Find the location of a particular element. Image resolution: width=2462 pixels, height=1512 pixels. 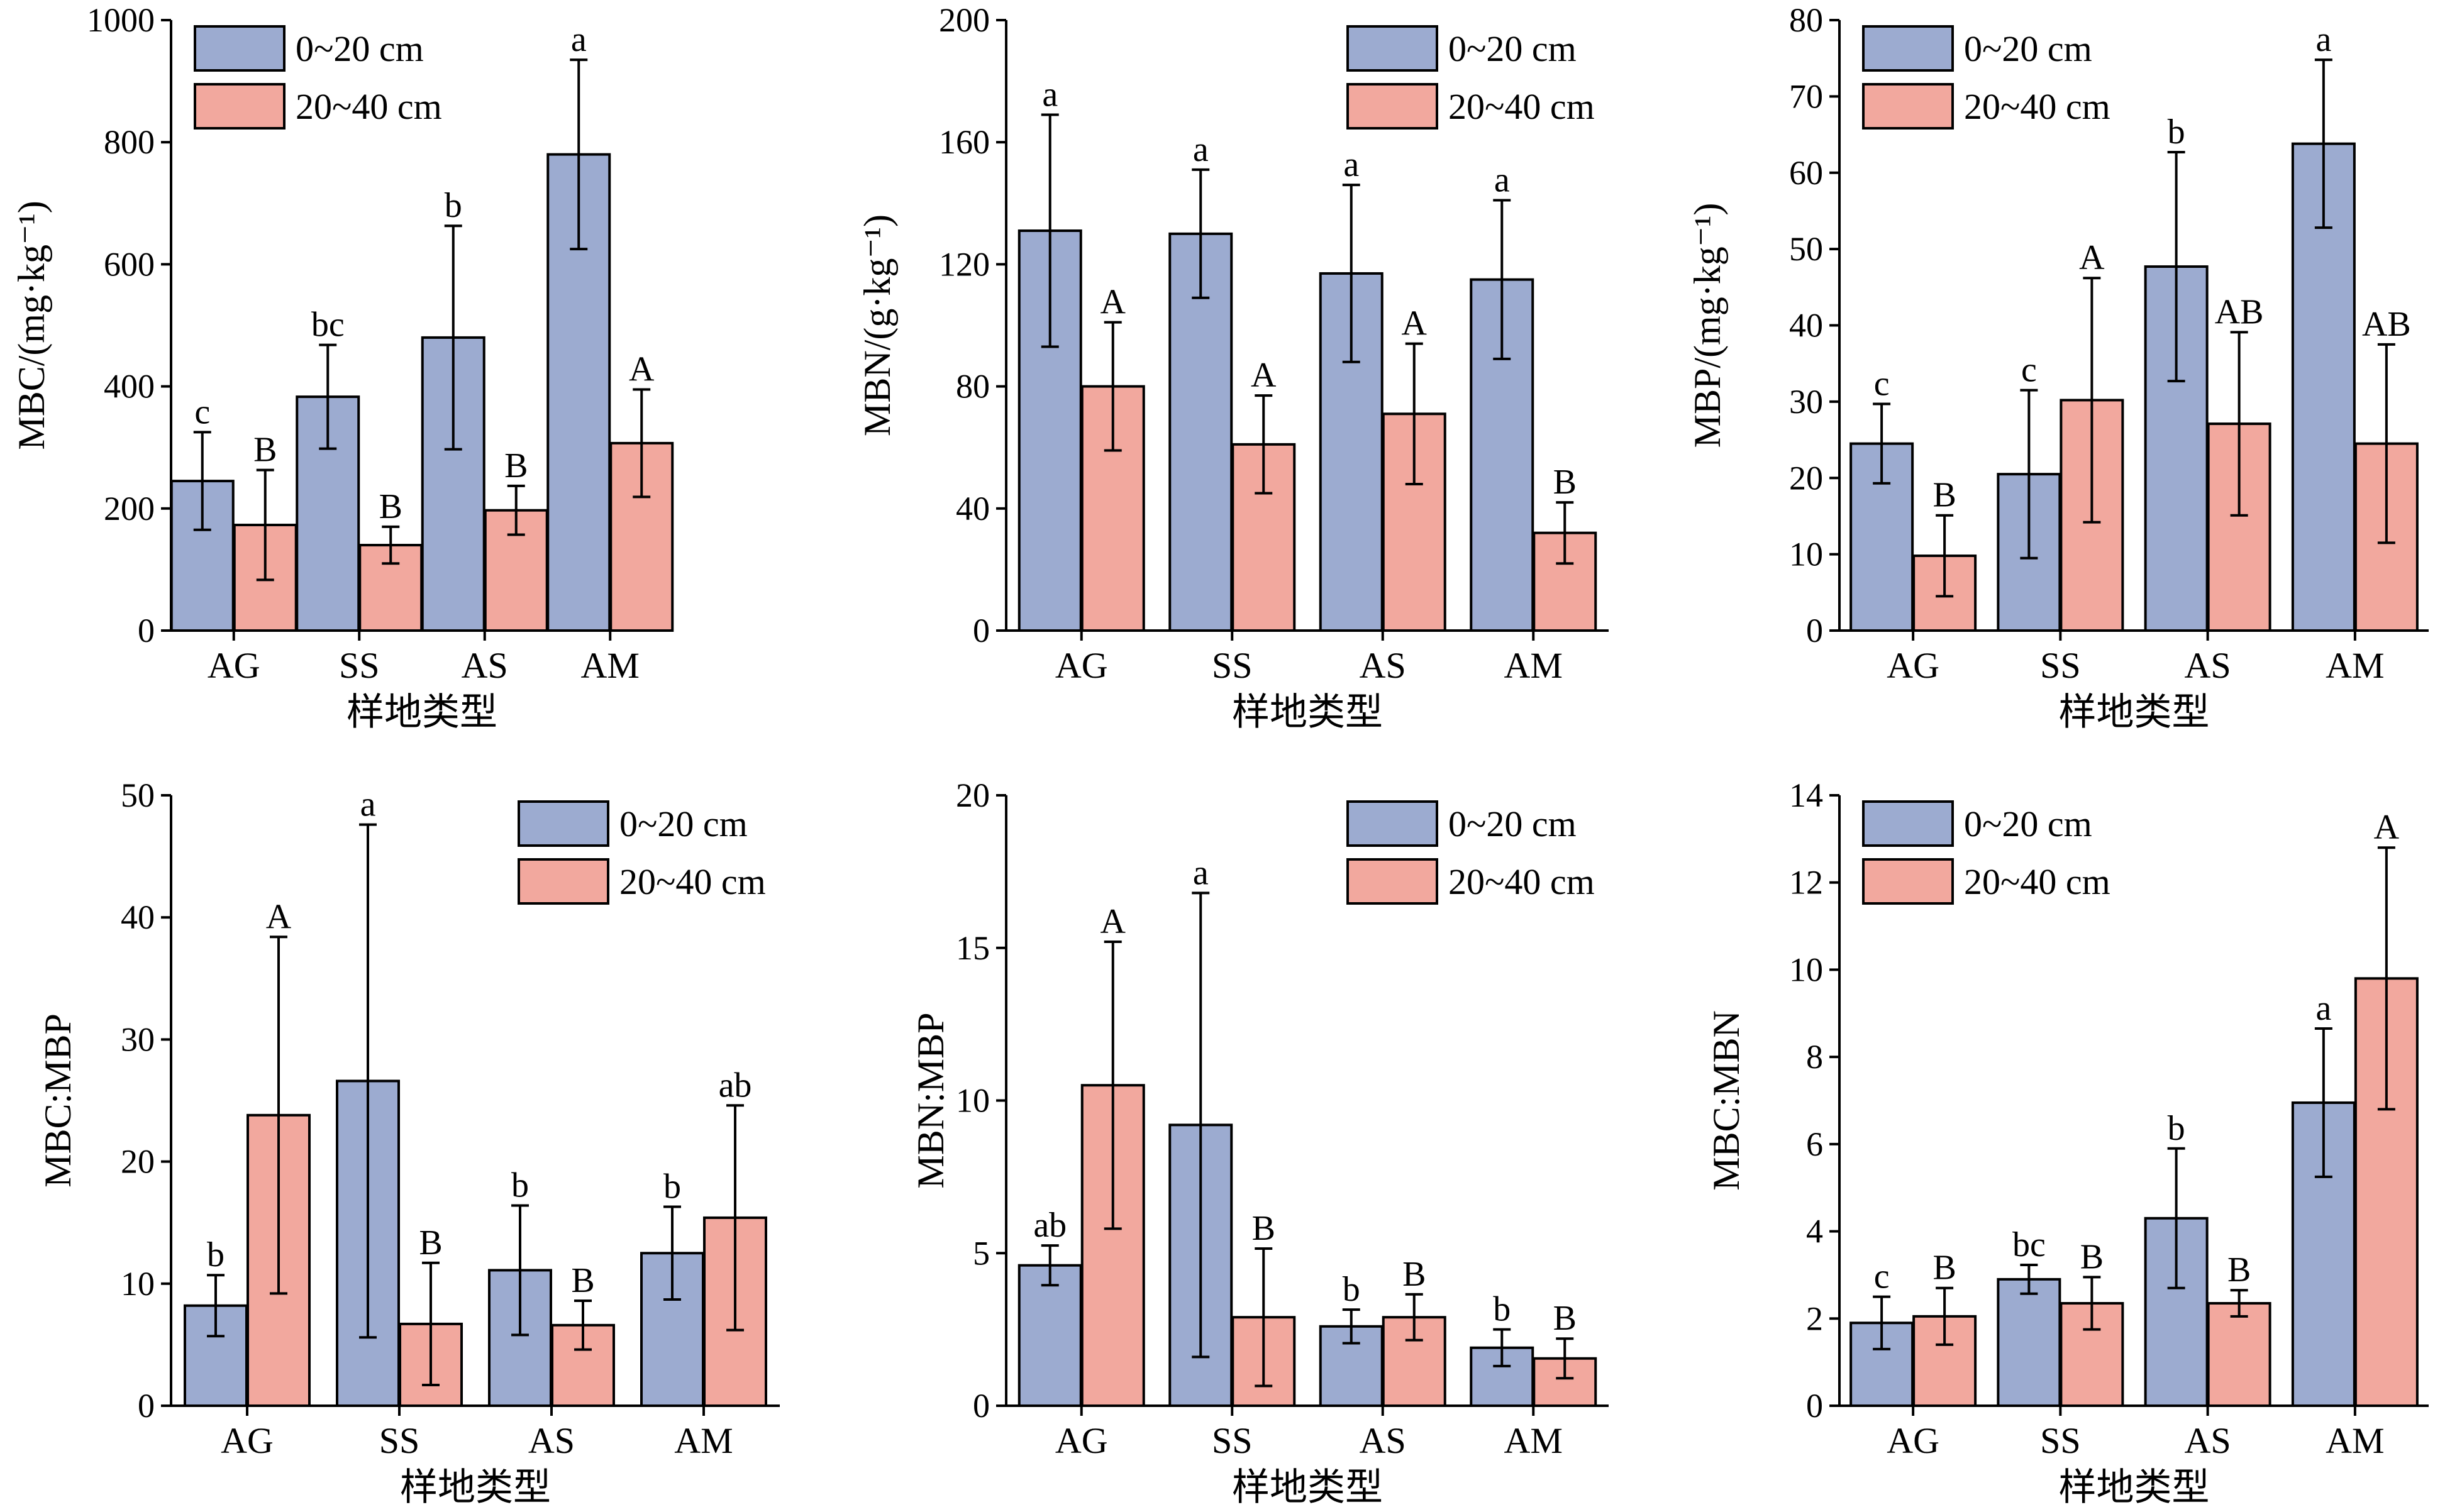

y-tick-label: 4 is located at coordinates (1814, 1231).